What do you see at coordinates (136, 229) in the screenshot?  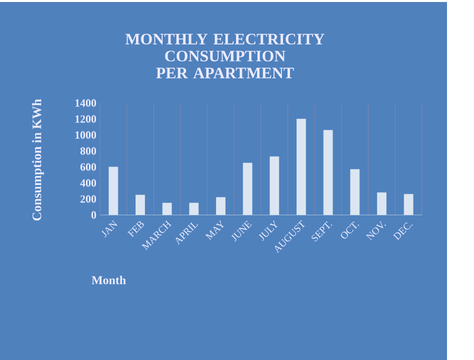 I see `x-tick-label: FEB` at bounding box center [136, 229].